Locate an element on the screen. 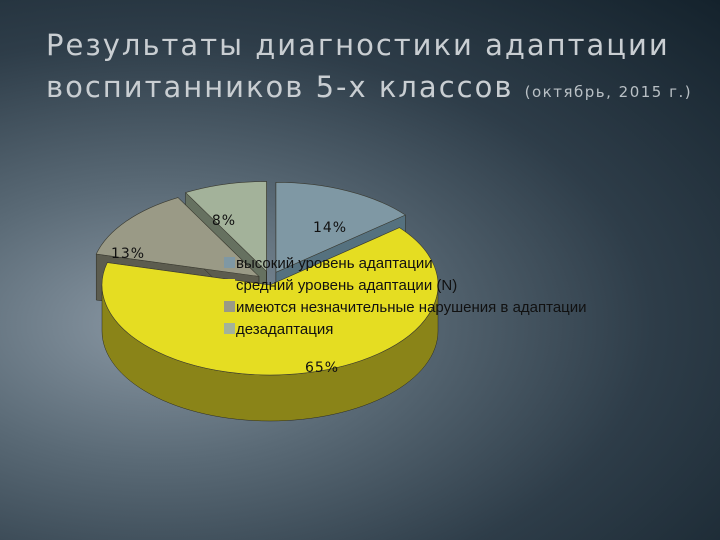 The image size is (720, 540). legend-label-1: средний уровень адаптации (N) is located at coordinates (346, 285).